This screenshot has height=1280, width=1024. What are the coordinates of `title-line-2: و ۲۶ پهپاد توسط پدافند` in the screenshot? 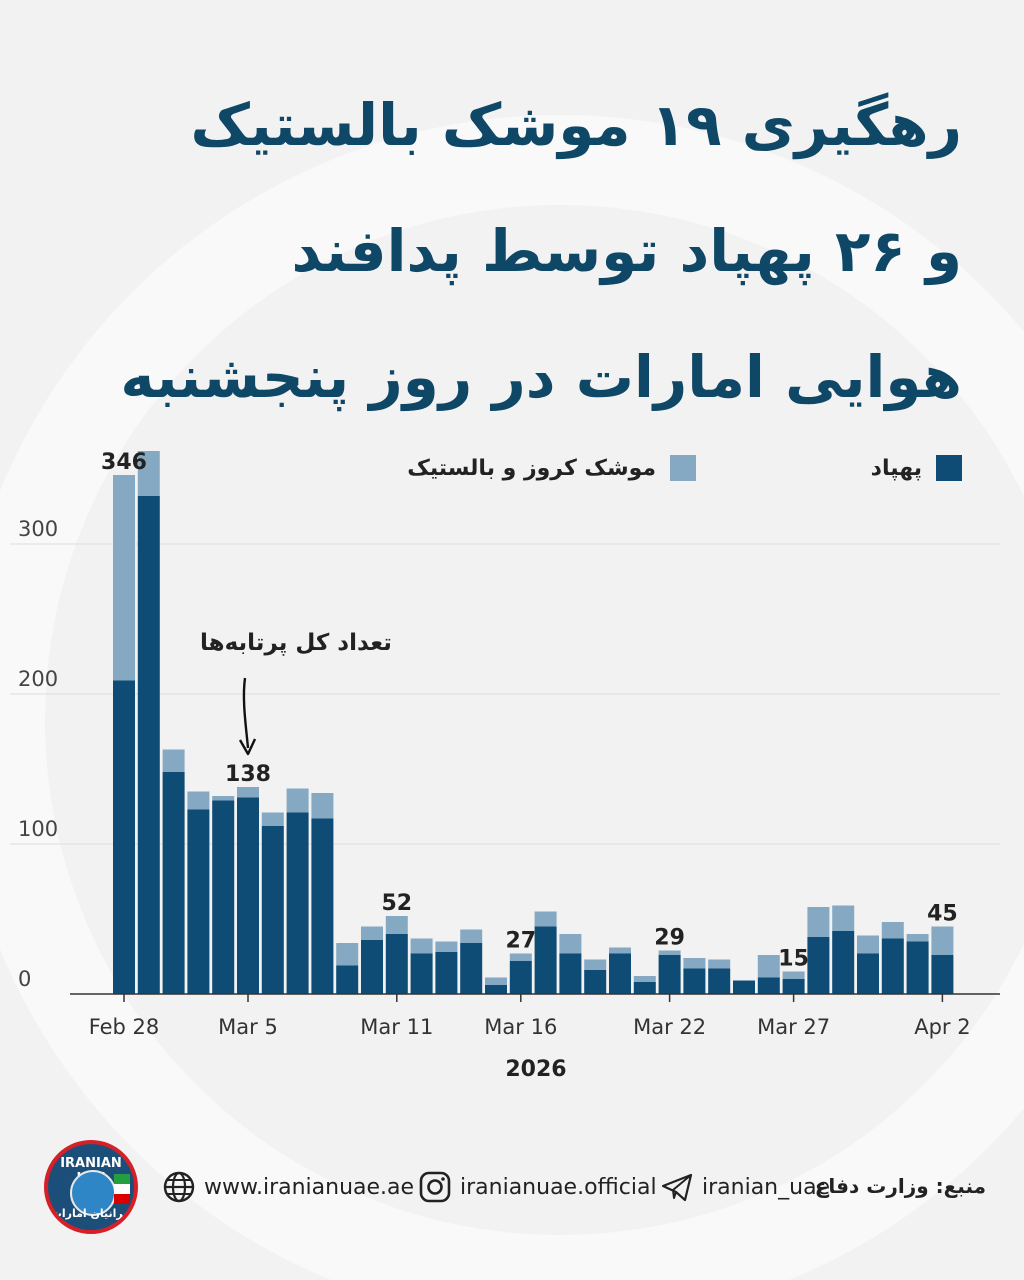 It's located at (626, 251).